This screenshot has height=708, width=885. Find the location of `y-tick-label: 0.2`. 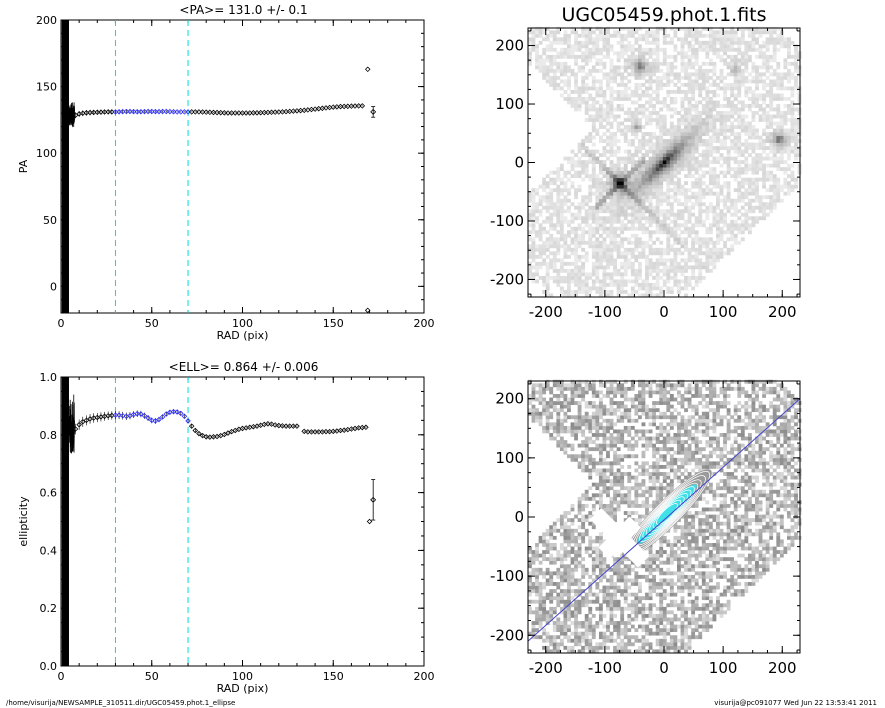

y-tick-label: 0.2 is located at coordinates (49, 608).